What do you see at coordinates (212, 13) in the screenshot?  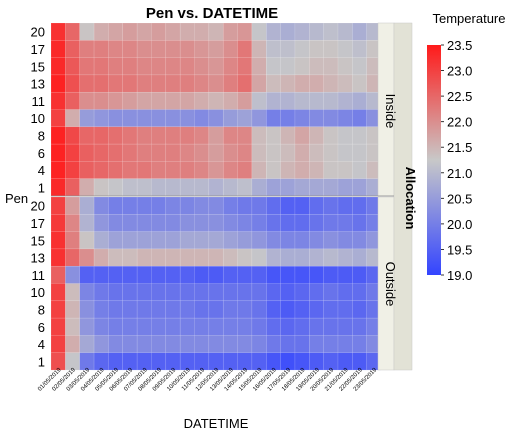 I see `chart-title: Pen vs. DATETIME` at bounding box center [212, 13].